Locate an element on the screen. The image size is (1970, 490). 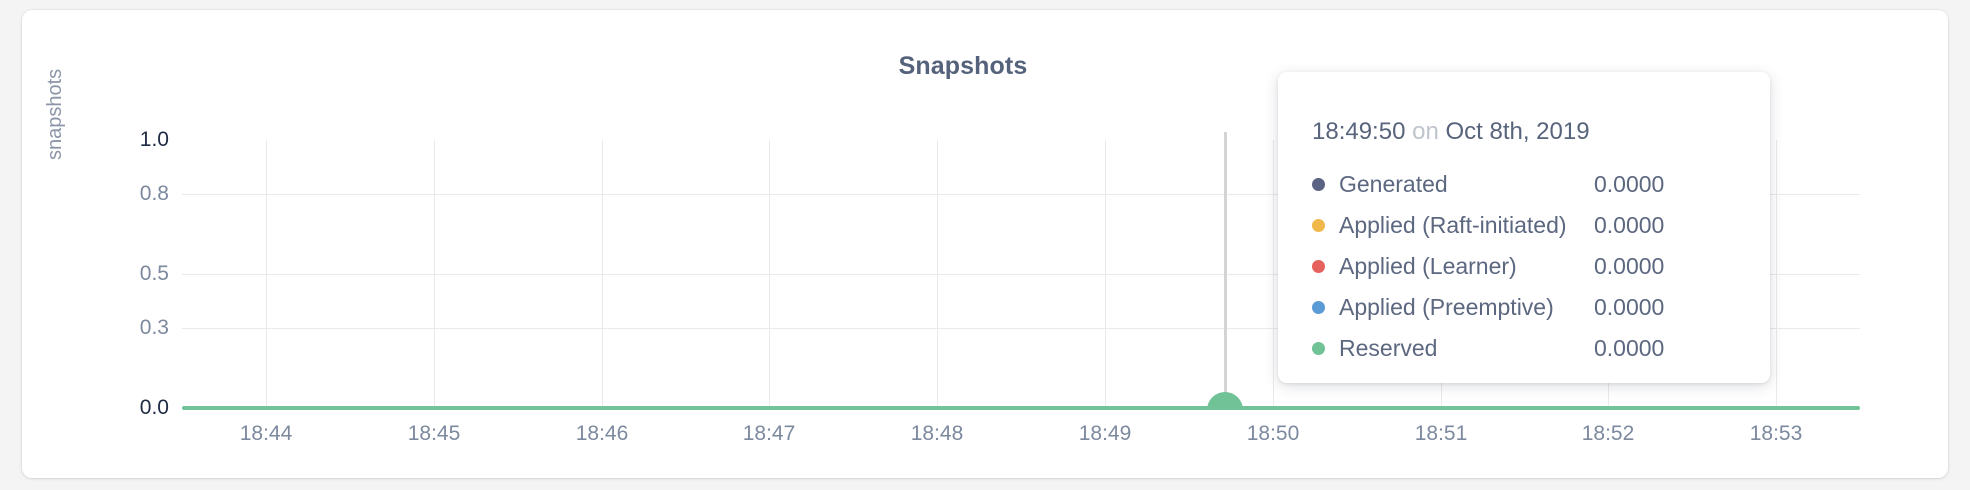
y-axis-tick-label: 0.0 is located at coordinates (154, 407).